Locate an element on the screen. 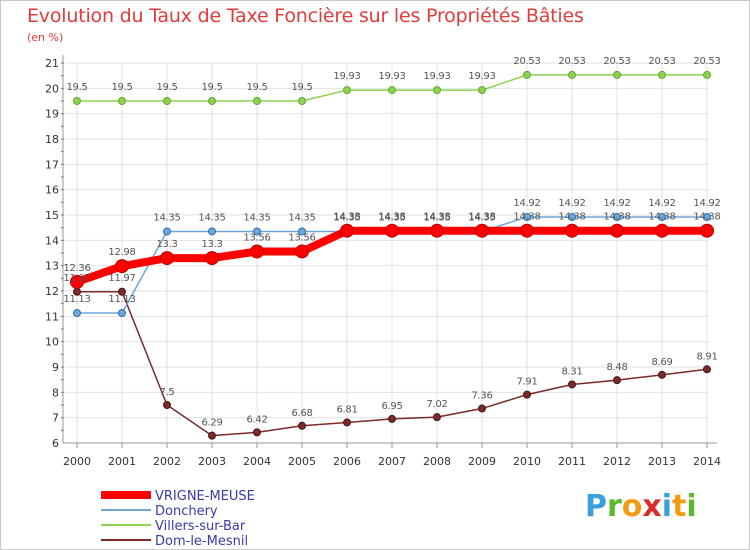 Image resolution: width=750 pixels, height=550 pixels. data-label: 6.29 is located at coordinates (211, 423).